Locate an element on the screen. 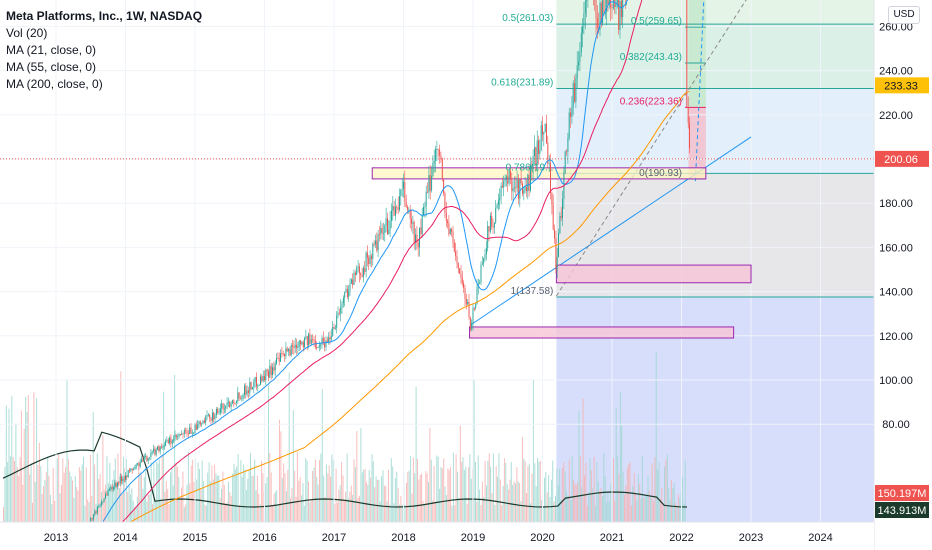 Image resolution: width=932 pixels, height=550 pixels. symbol-title: Meta Platforms, Inc., 1W, NASDAQ is located at coordinates (104, 16).